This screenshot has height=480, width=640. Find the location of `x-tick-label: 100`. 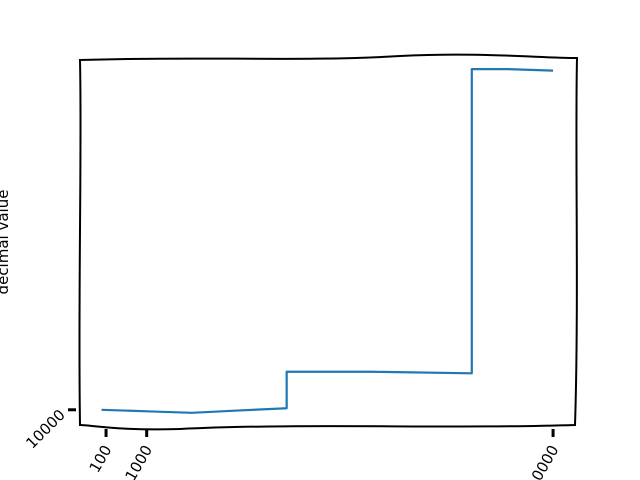

x-tick-label: 100 is located at coordinates (101, 459).